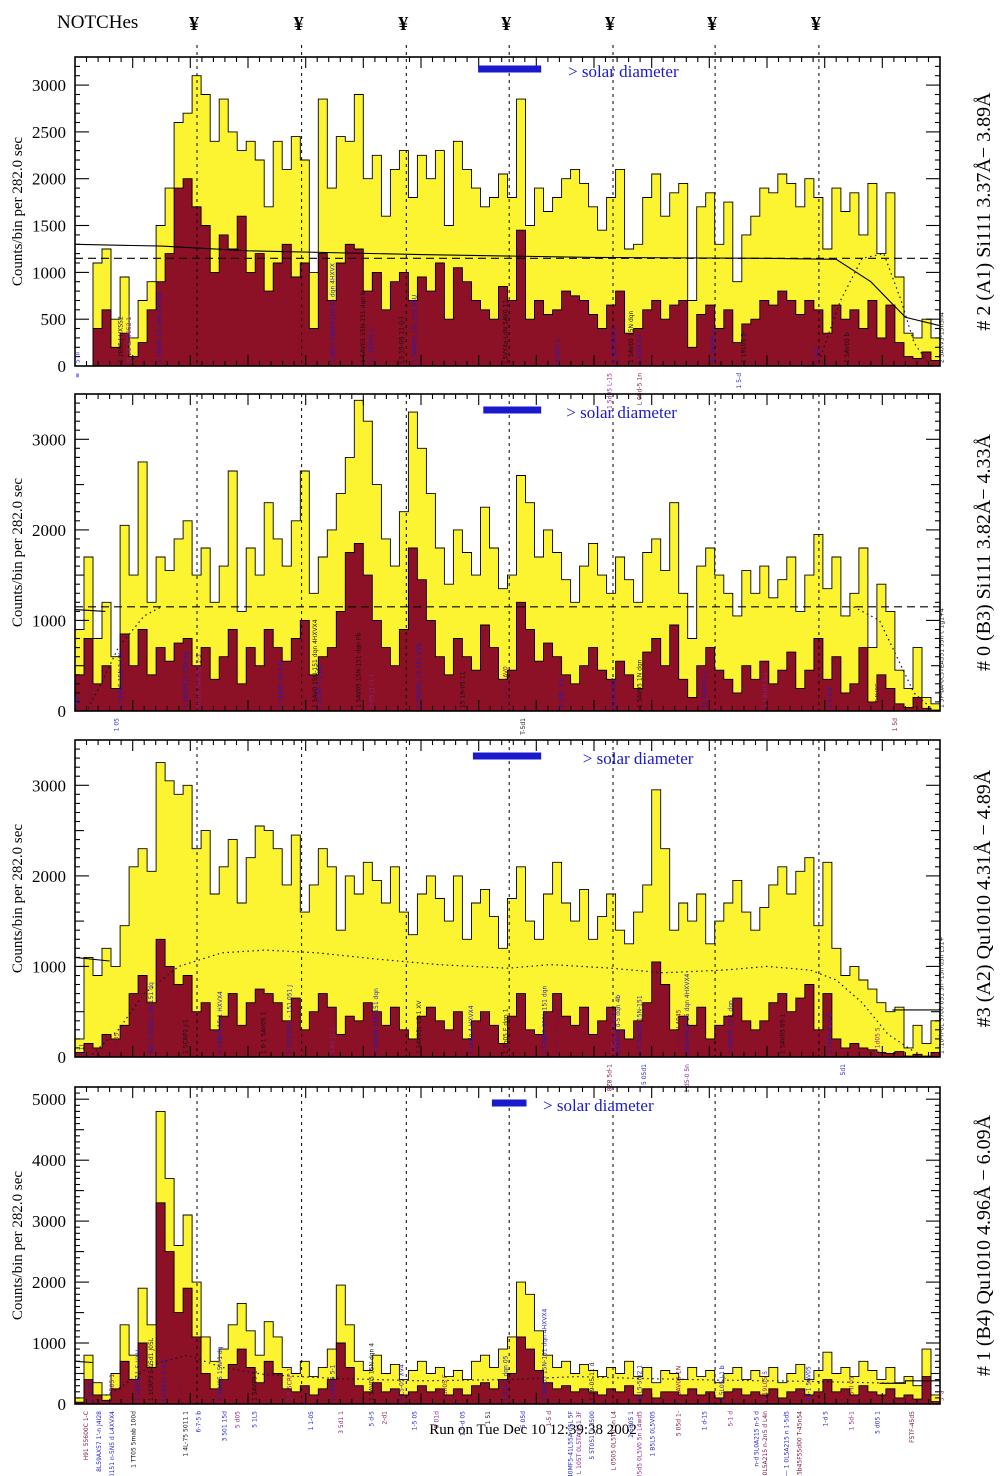  I want to click on flare-mark: 5 III, so click(77, 357).